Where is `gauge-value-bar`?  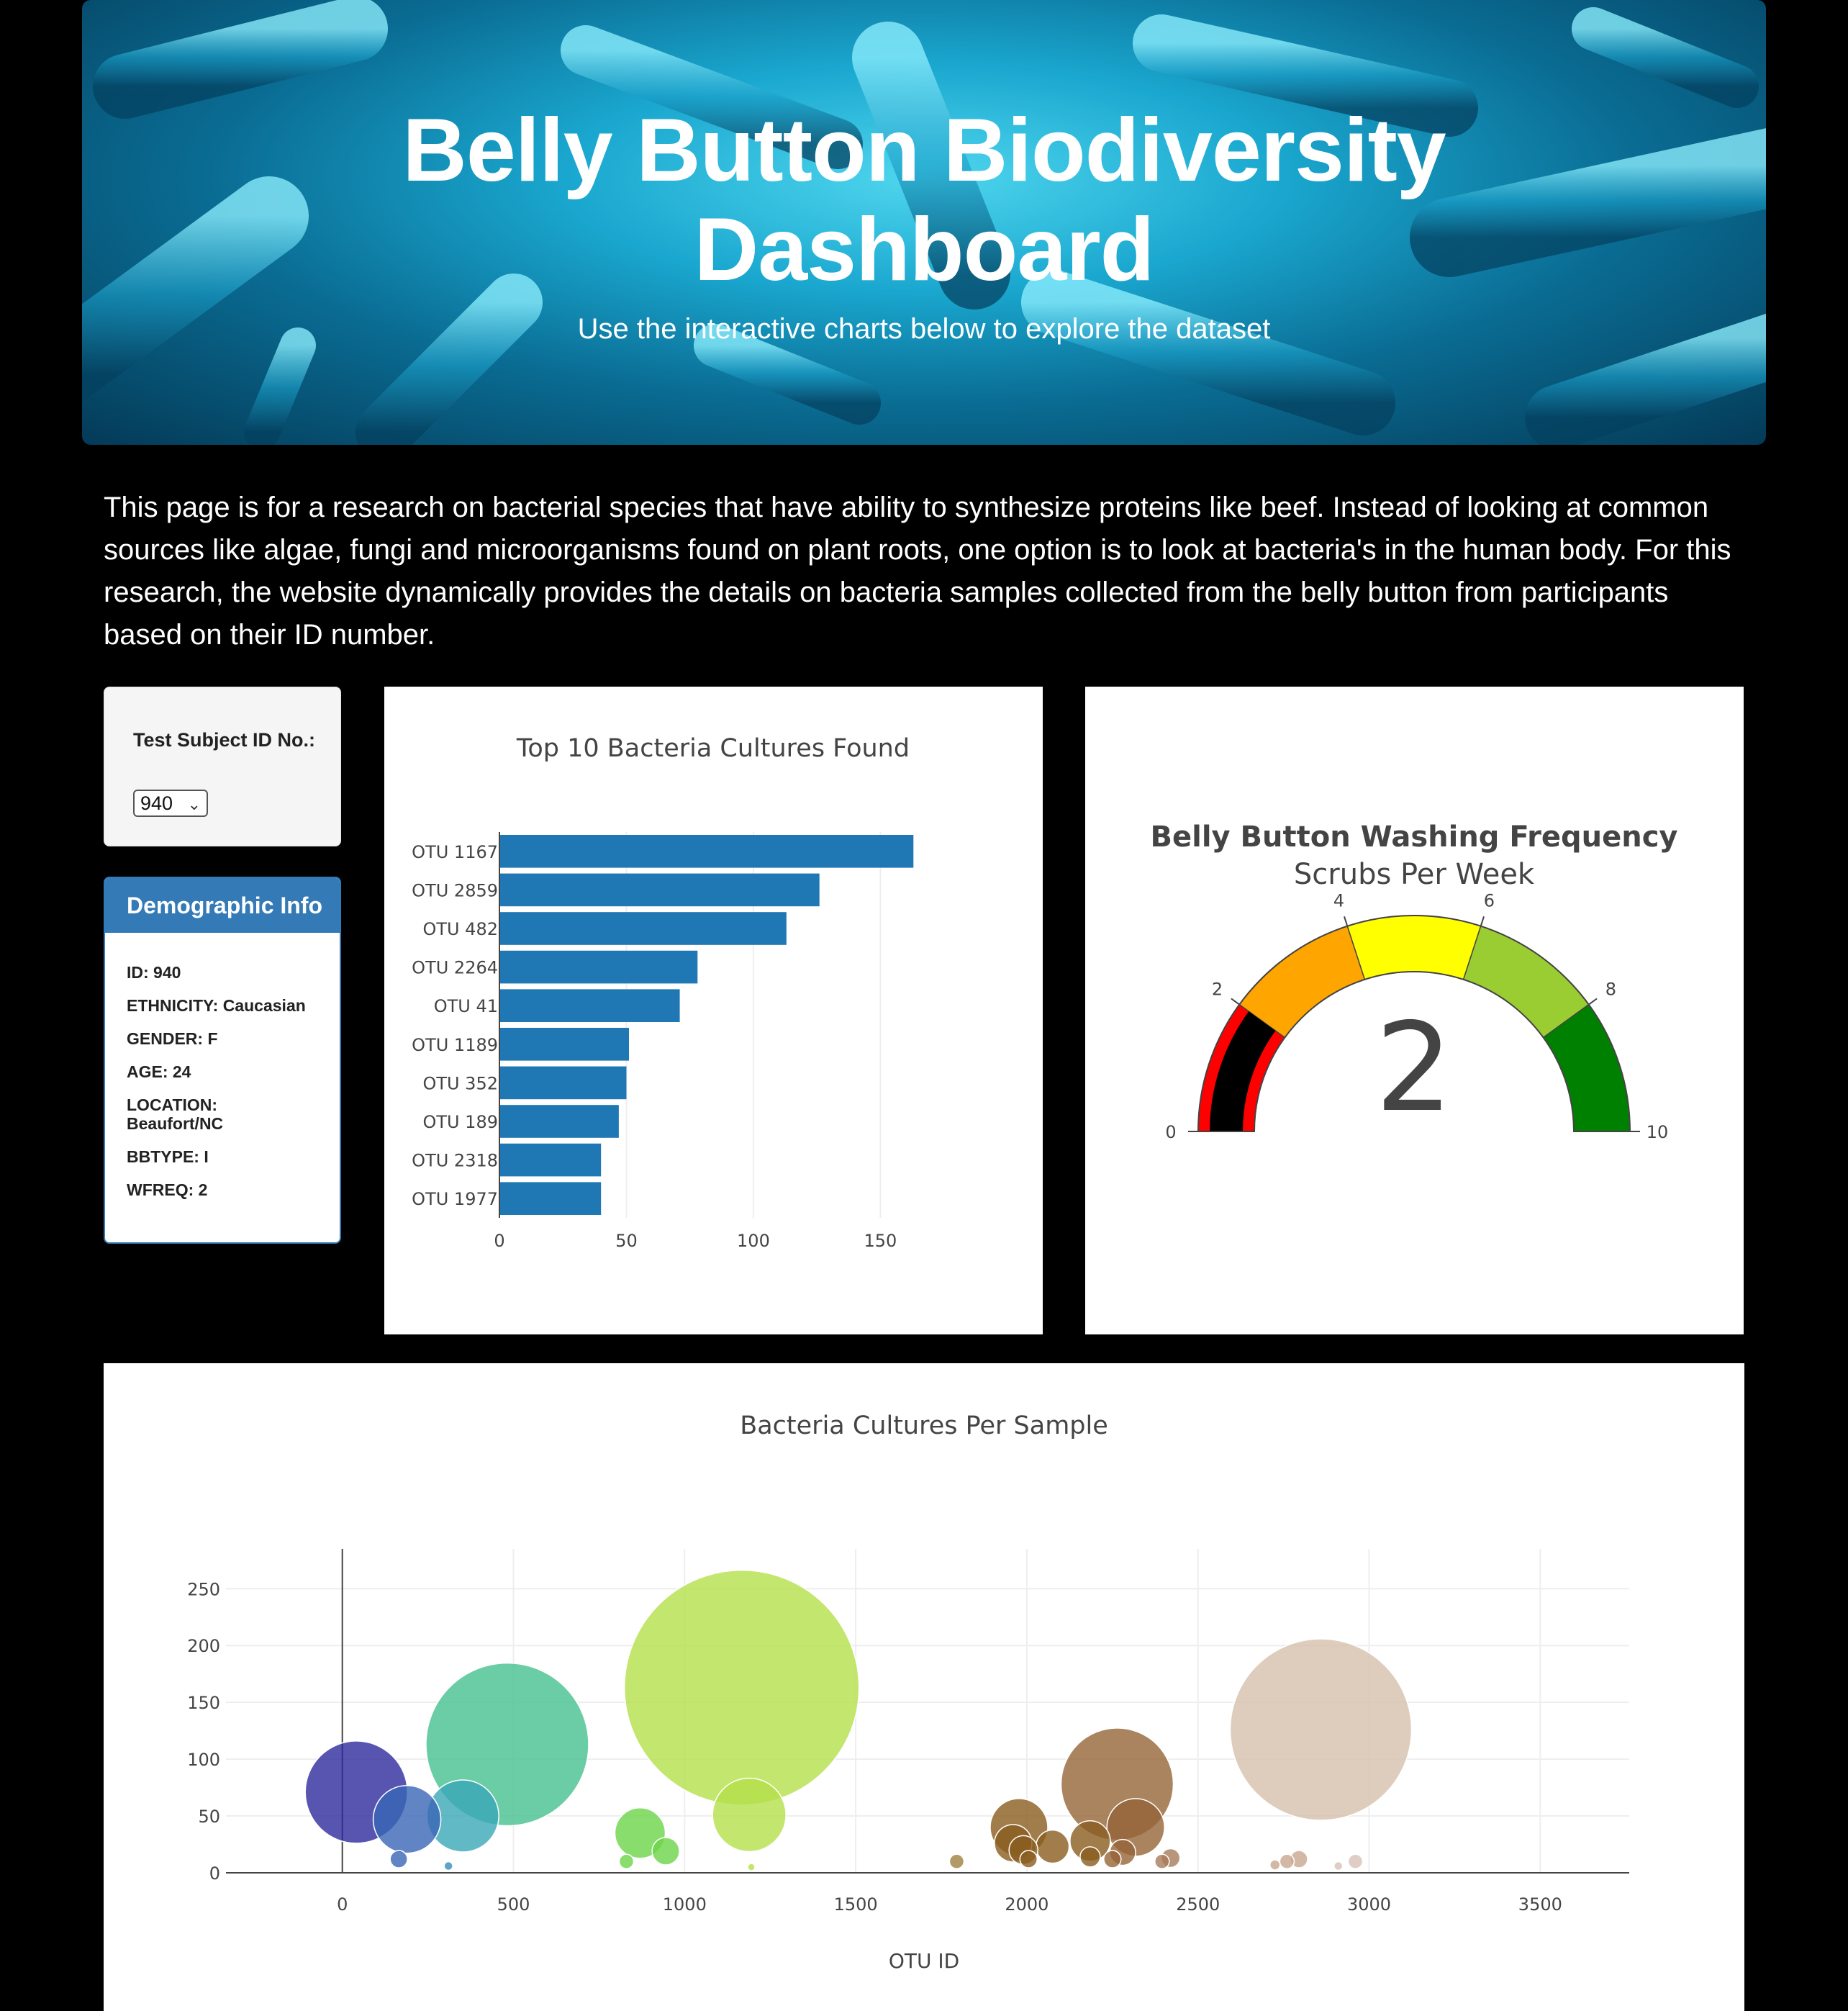
gauge-value-bar is located at coordinates (1243, 1071).